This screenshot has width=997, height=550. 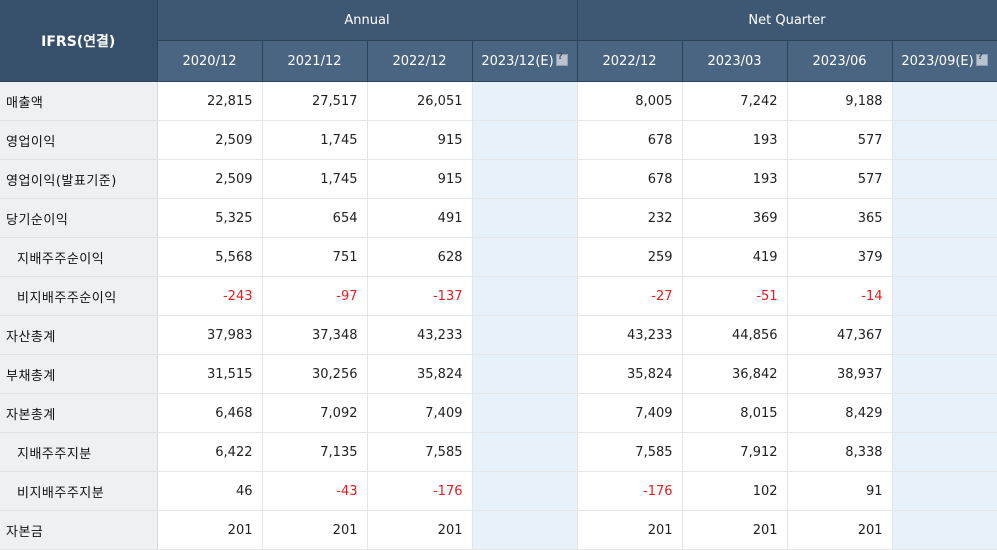 I want to click on period-header: 2020/12, so click(x=210, y=61).